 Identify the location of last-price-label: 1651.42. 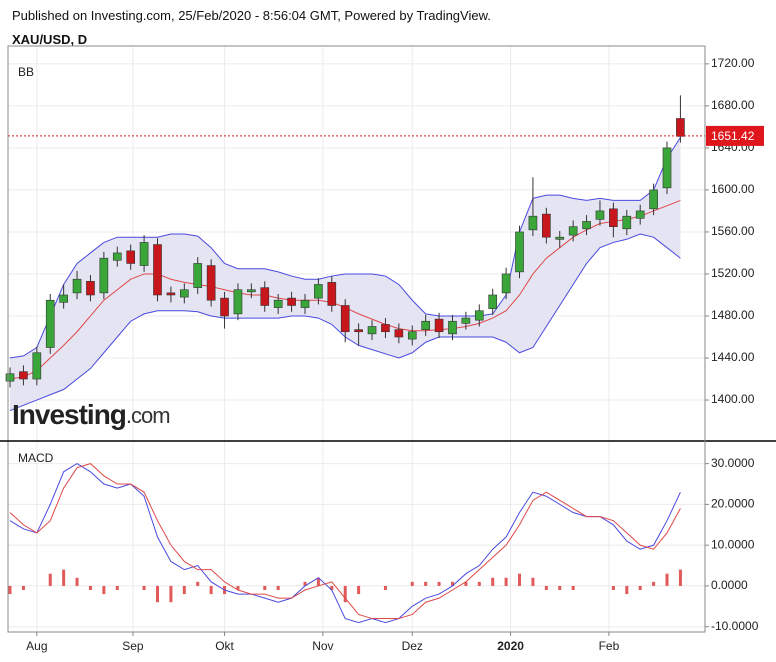
(733, 136).